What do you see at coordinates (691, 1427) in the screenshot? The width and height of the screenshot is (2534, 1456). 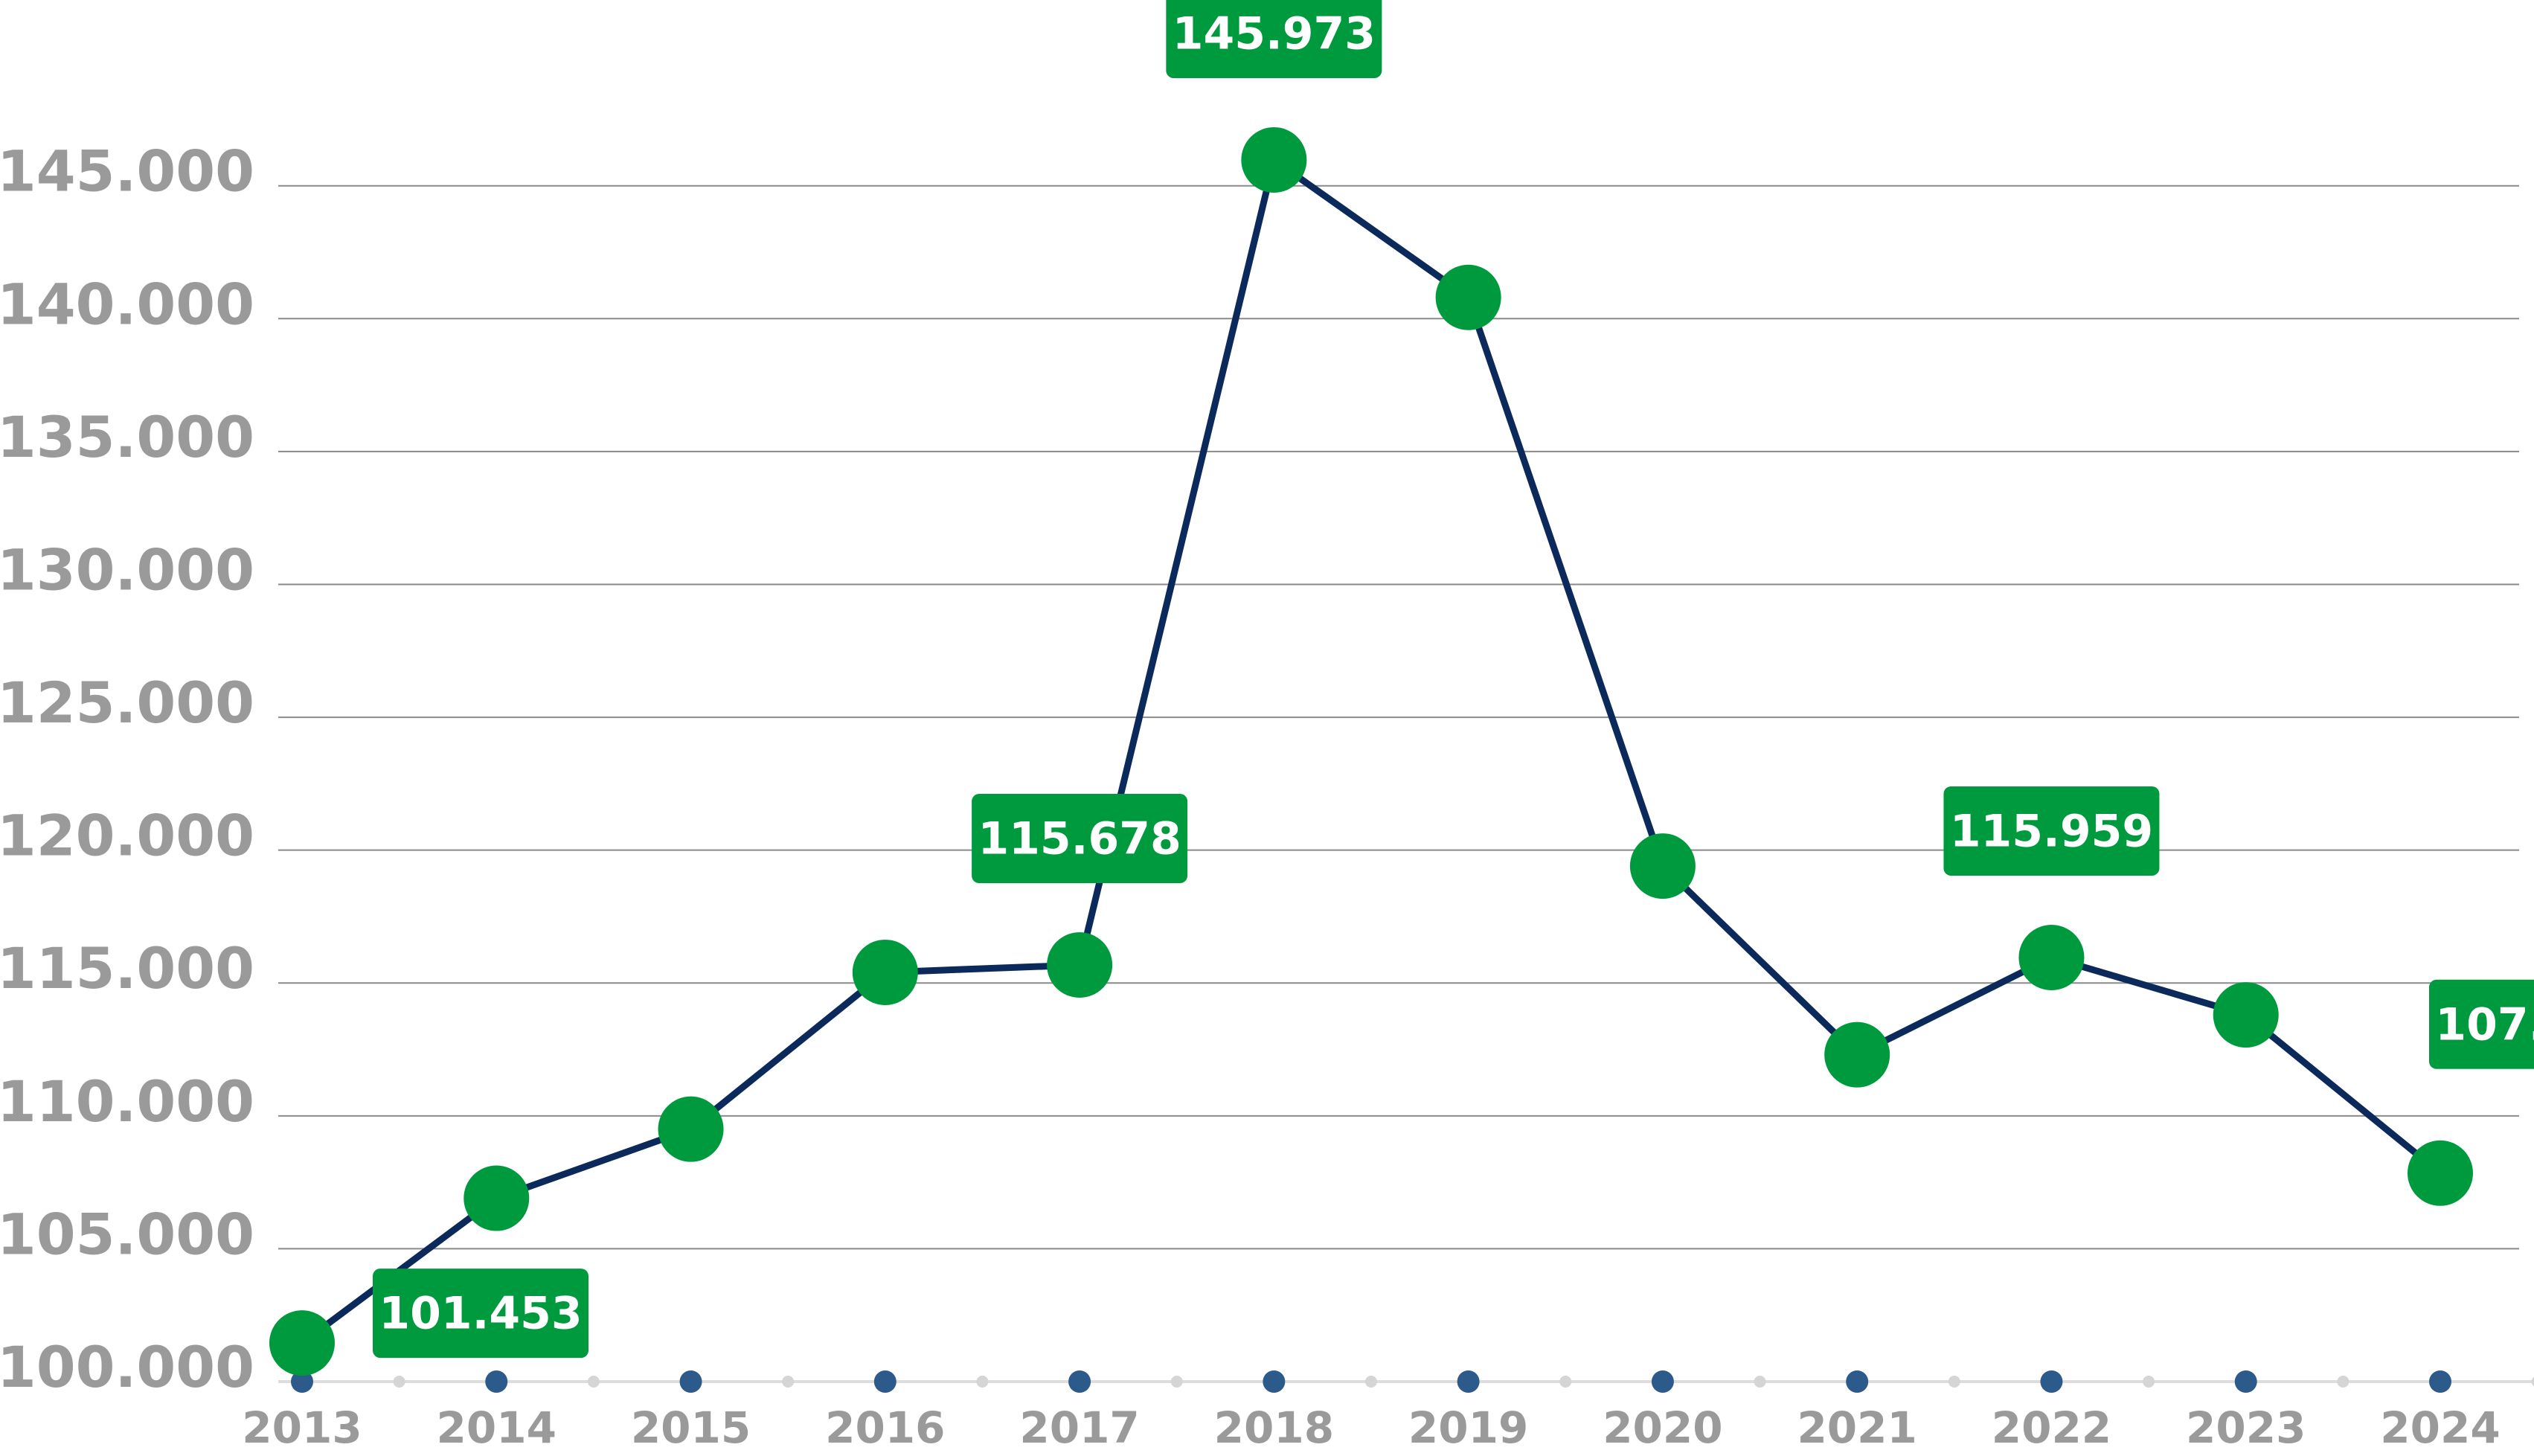 I see `x-tick-label: 2015` at bounding box center [691, 1427].